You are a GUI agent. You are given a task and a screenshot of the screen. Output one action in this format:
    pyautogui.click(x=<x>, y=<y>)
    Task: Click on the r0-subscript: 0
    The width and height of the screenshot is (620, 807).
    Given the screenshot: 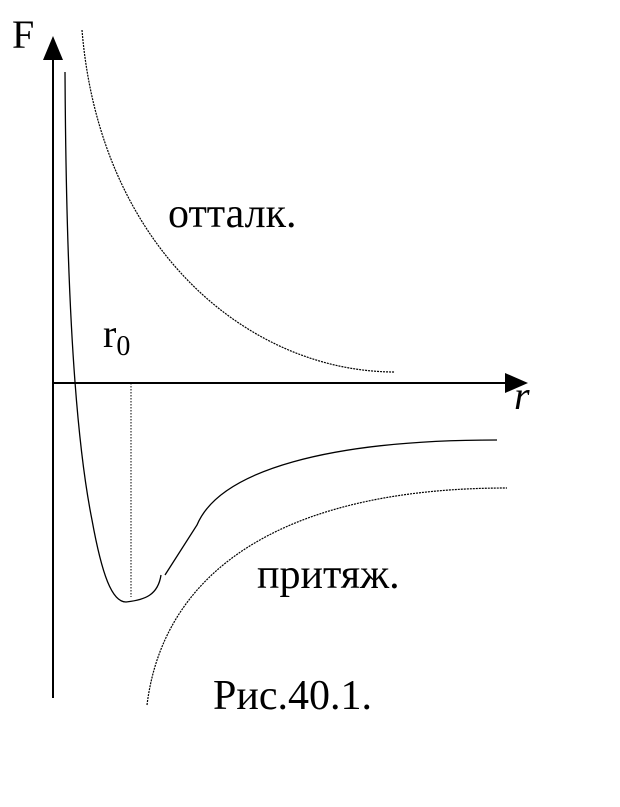 What is the action you would take?
    pyautogui.click(x=123, y=346)
    